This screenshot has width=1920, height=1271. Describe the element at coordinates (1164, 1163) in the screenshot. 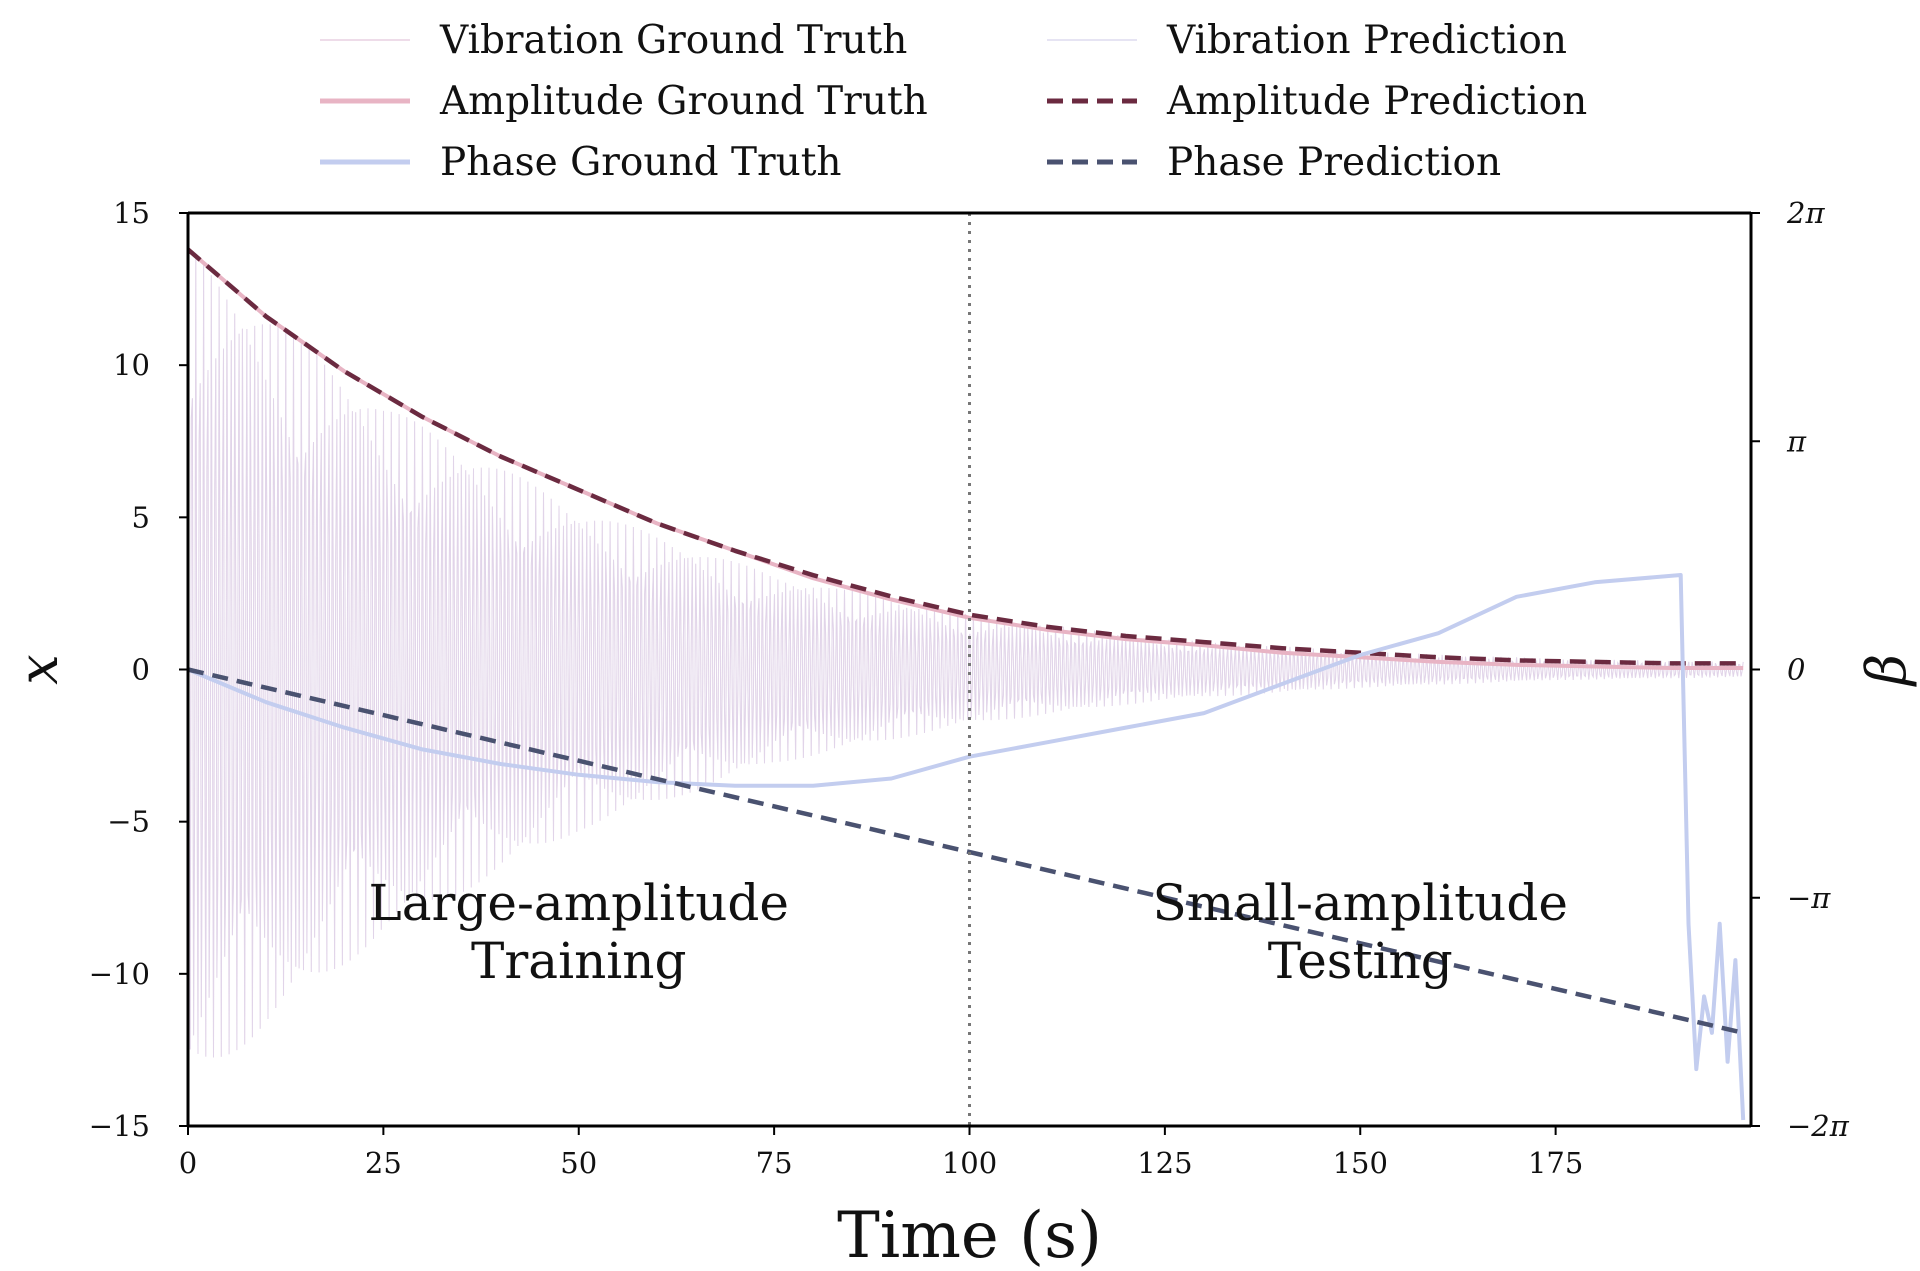

I see `x-tick-label: 125` at that location.